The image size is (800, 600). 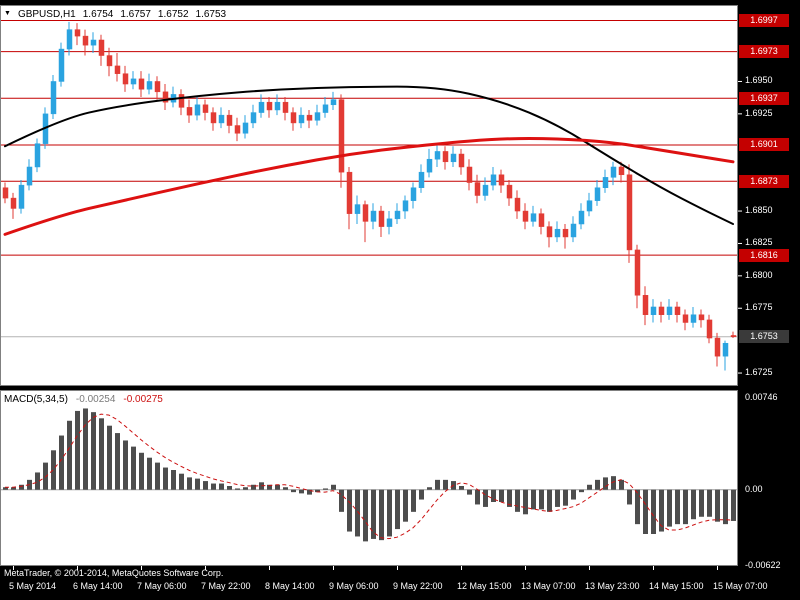 What do you see at coordinates (764, 337) in the screenshot?
I see `current-price-badge: 1.6753` at bounding box center [764, 337].